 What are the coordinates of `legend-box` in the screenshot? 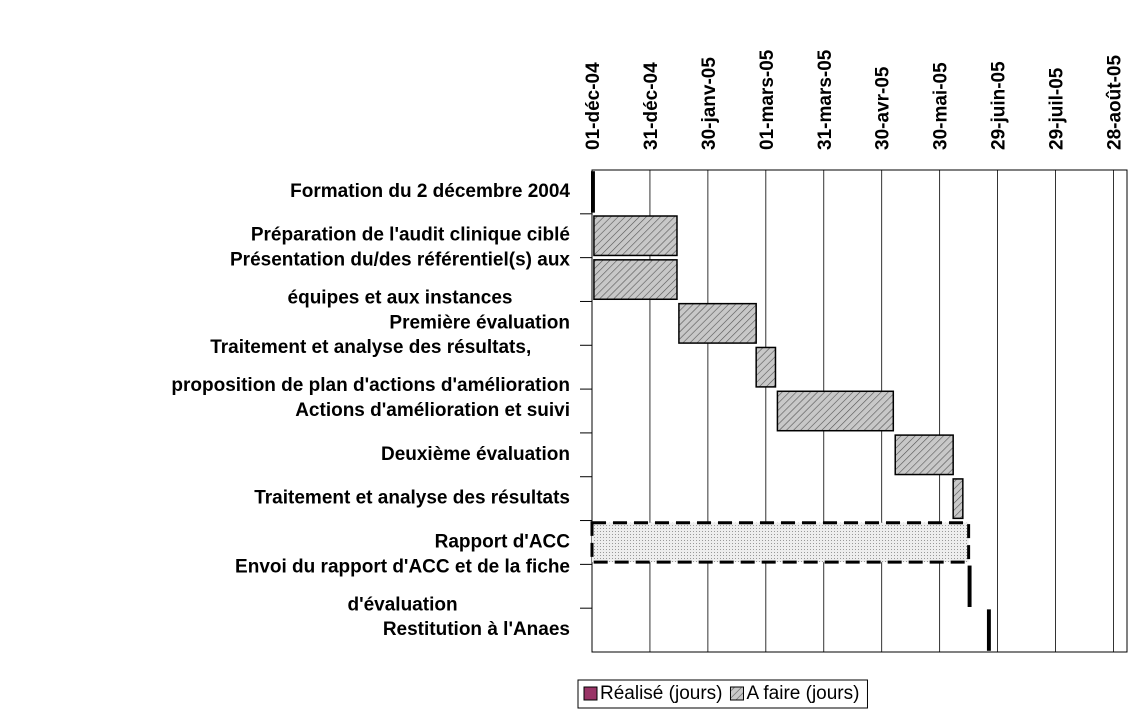 It's located at (722, 694).